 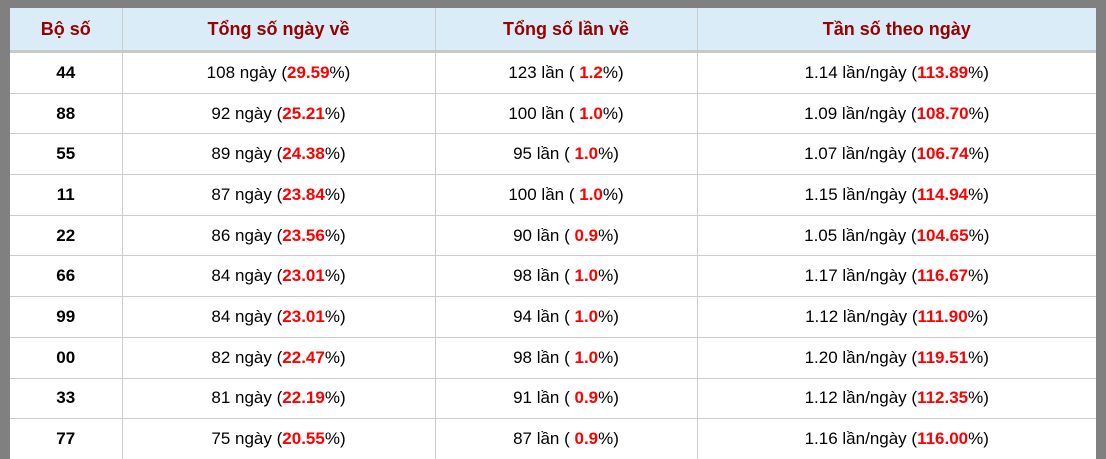 I want to click on column-header-times: Tổng số lần về, so click(x=565, y=30).